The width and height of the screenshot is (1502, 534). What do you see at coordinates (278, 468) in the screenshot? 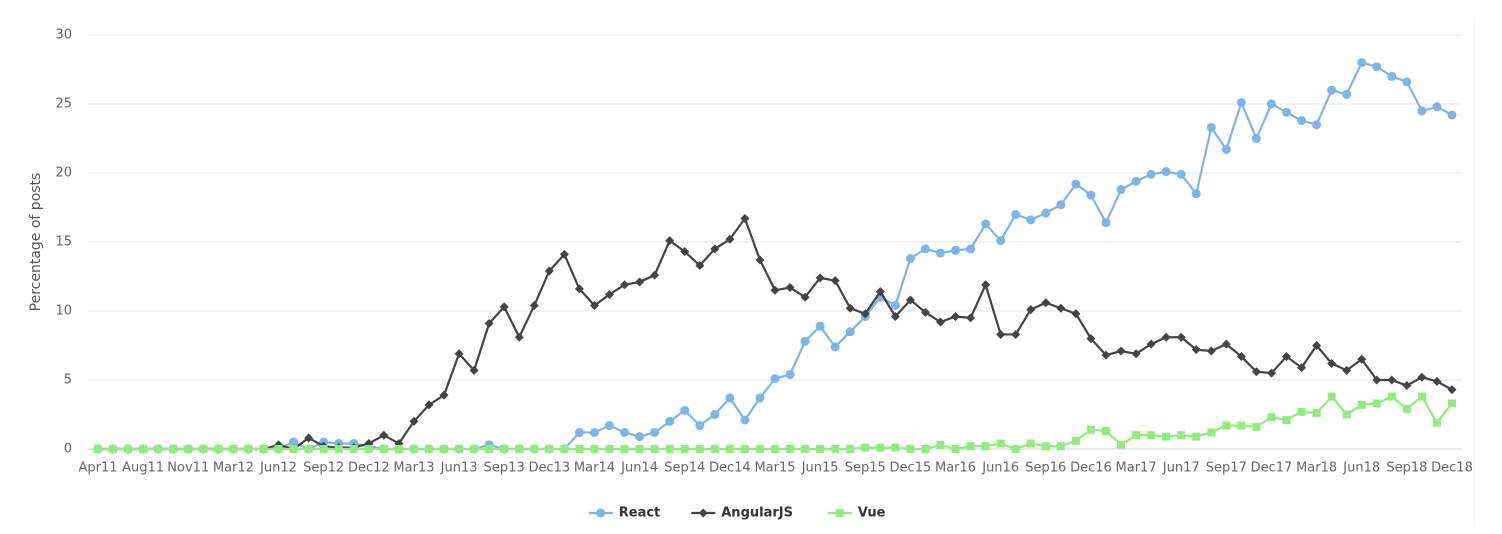
I see `x-tick-label: Jun12` at bounding box center [278, 468].